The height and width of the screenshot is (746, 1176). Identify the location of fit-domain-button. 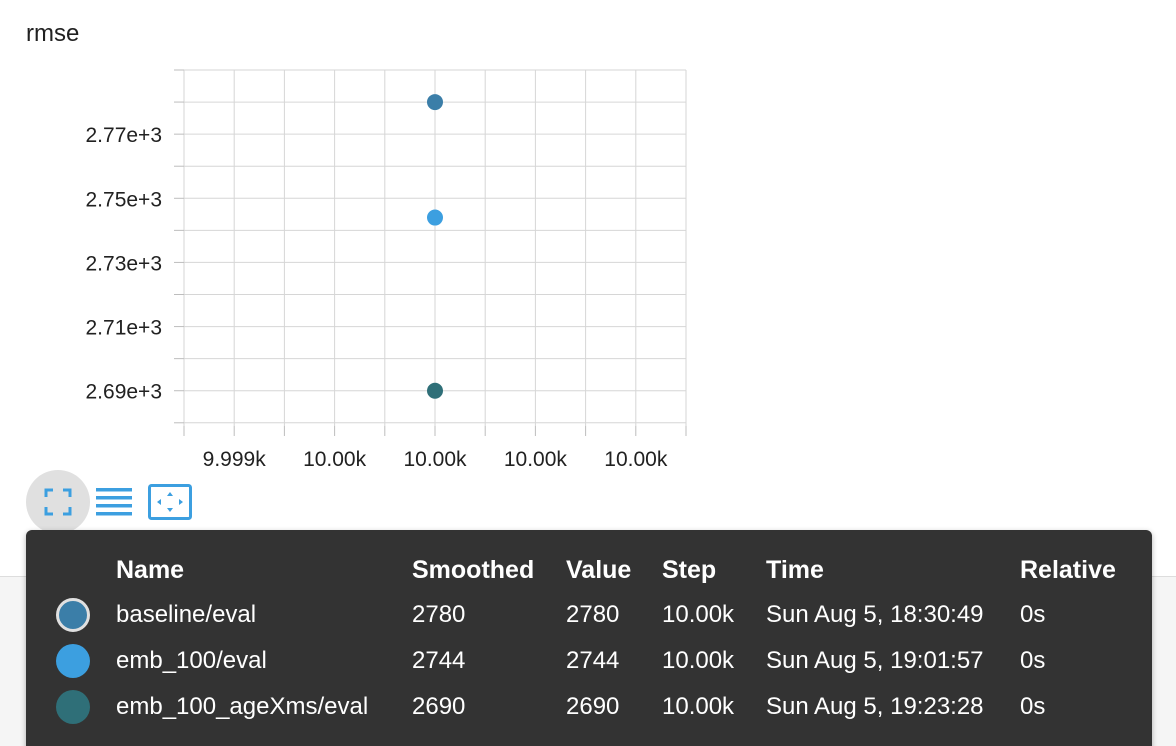
(170, 502).